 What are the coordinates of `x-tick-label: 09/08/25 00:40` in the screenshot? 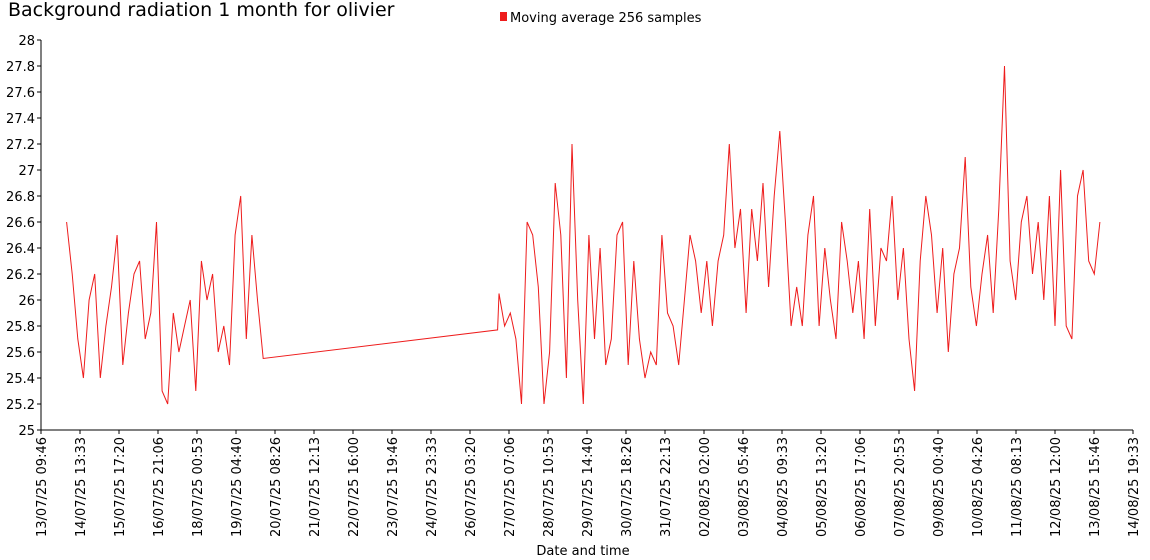 It's located at (939, 487).